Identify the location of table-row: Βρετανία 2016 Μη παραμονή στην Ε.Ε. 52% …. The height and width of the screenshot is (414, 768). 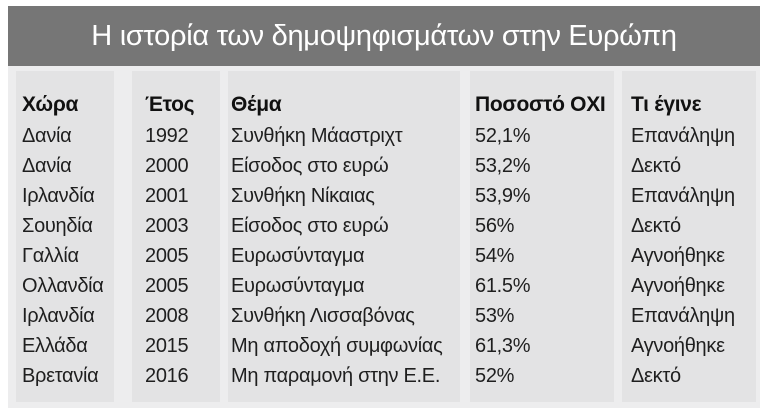
(384, 376).